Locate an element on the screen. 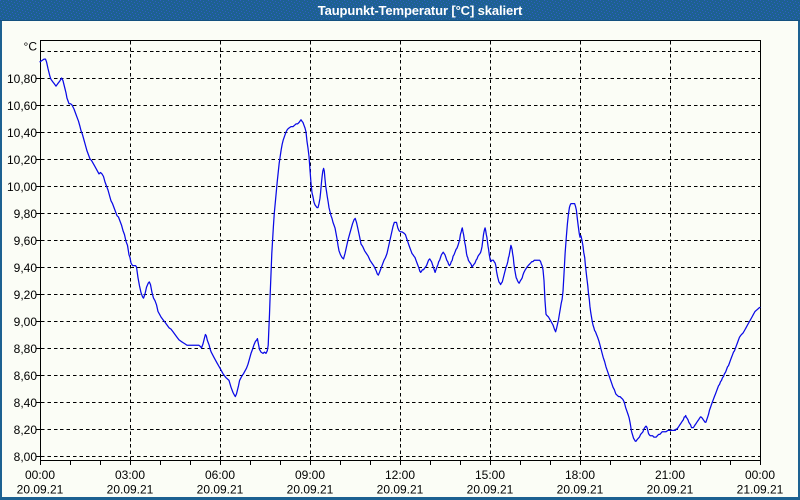 Image resolution: width=800 pixels, height=500 pixels. svg-text: 18:00 is located at coordinates (580, 475).